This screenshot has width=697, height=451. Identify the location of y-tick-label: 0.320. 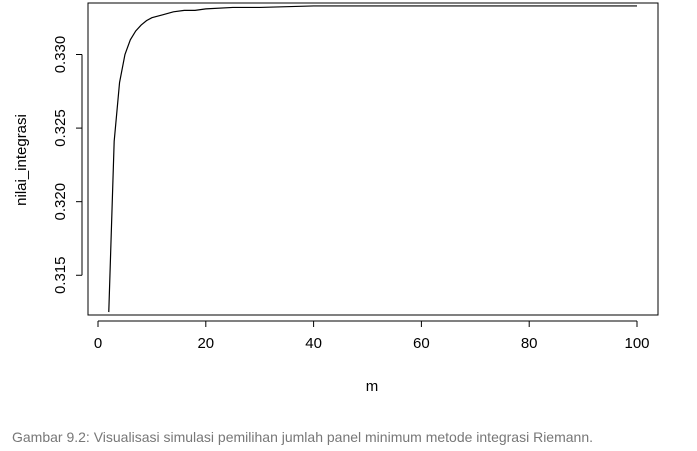
(60, 202).